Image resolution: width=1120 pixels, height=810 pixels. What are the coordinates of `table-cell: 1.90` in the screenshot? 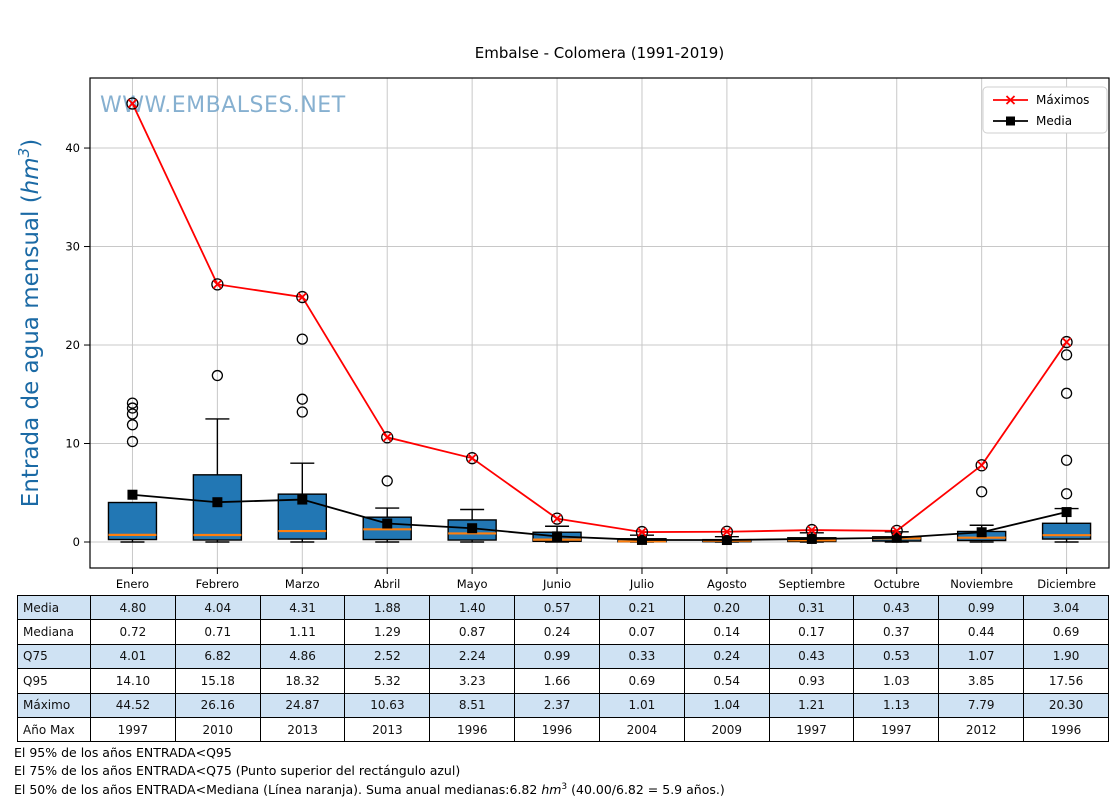 It's located at (1066, 656).